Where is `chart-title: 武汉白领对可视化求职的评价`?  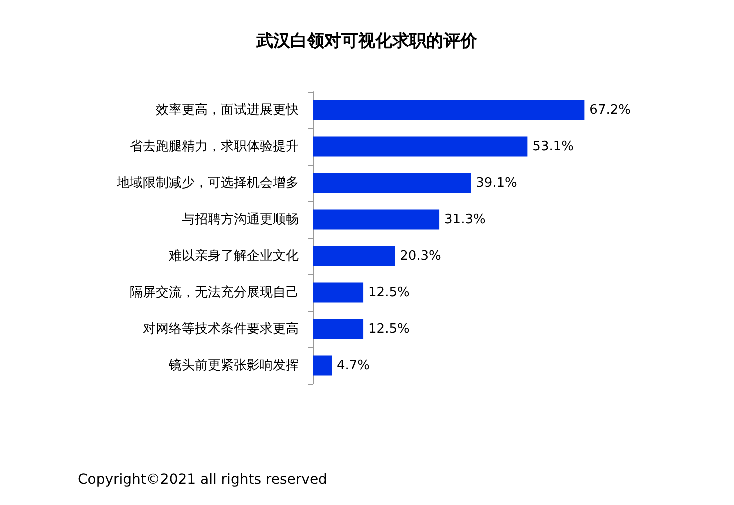
chart-title: 武汉白领对可视化求职的评价 is located at coordinates (367, 42).